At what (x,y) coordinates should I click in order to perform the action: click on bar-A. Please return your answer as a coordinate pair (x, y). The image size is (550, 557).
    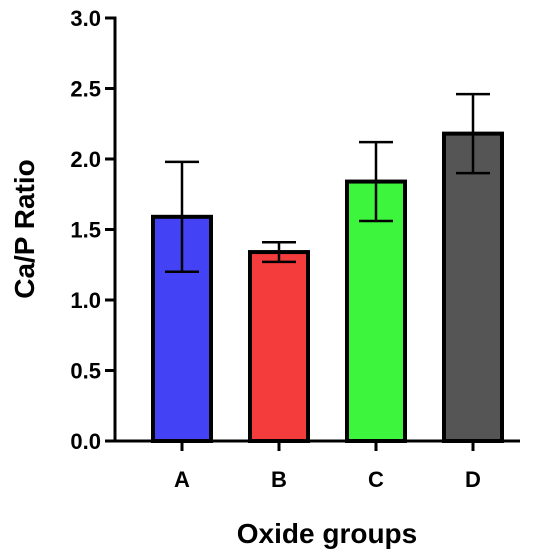
    Looking at the image, I should click on (182, 328).